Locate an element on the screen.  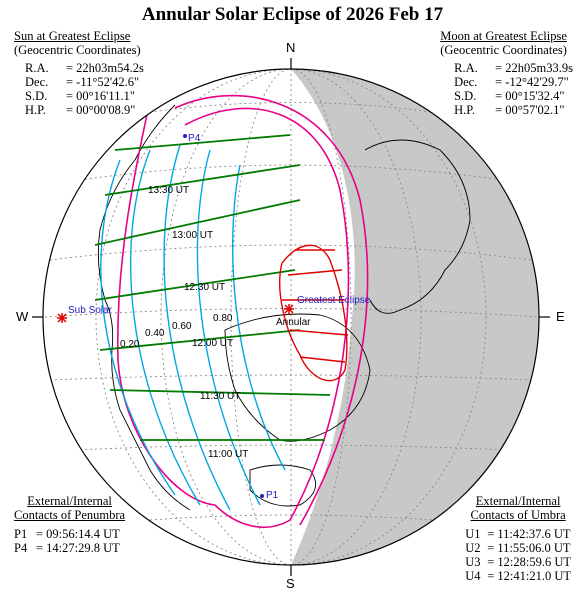
time-label-1330: 13:30 UT is located at coordinates (168, 190).